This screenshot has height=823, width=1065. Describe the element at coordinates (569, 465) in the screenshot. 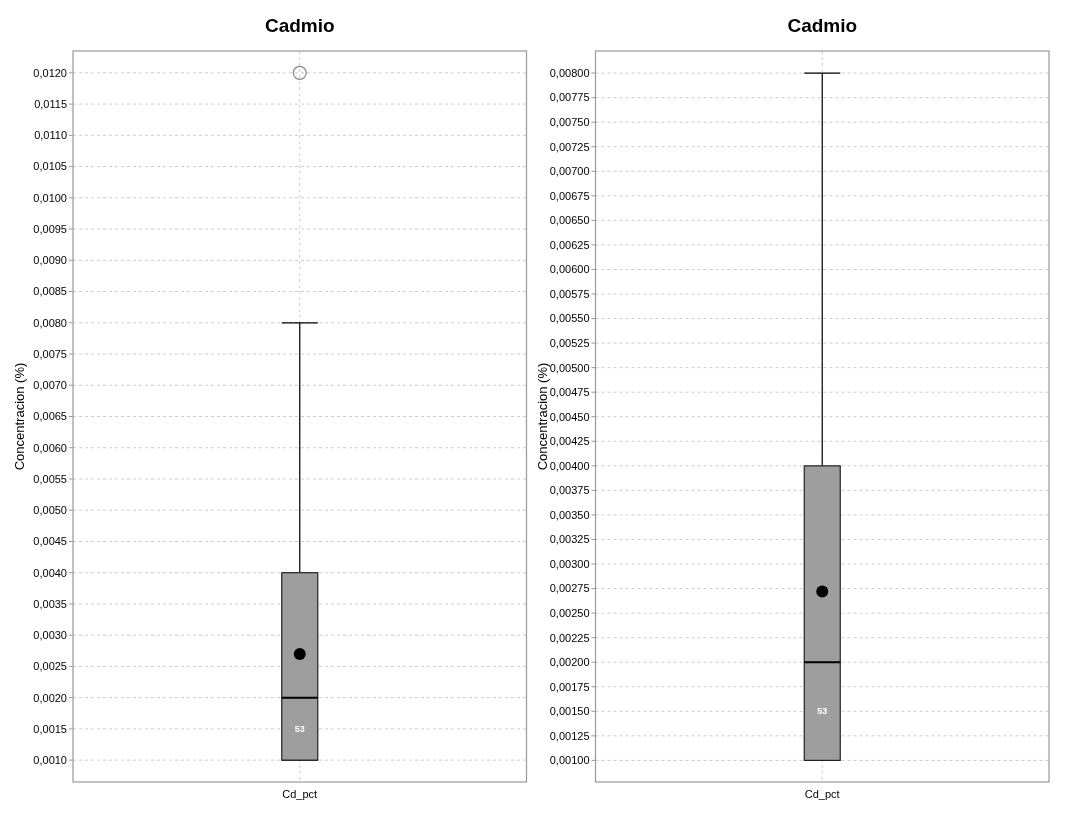

I see `y-tick-label: 0,00400` at that location.